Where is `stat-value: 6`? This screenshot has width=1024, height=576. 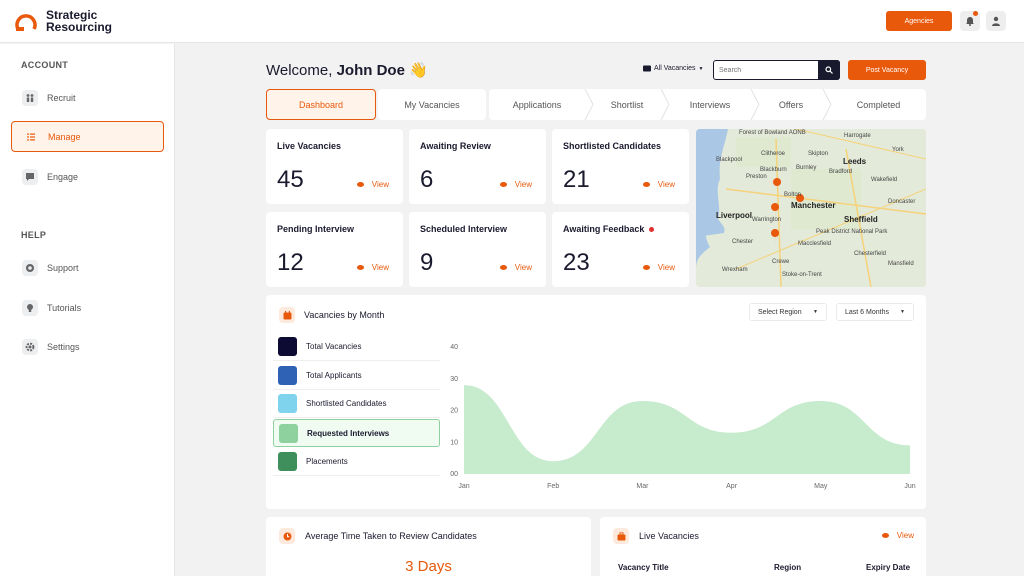
stat-value: 6 is located at coordinates (427, 179).